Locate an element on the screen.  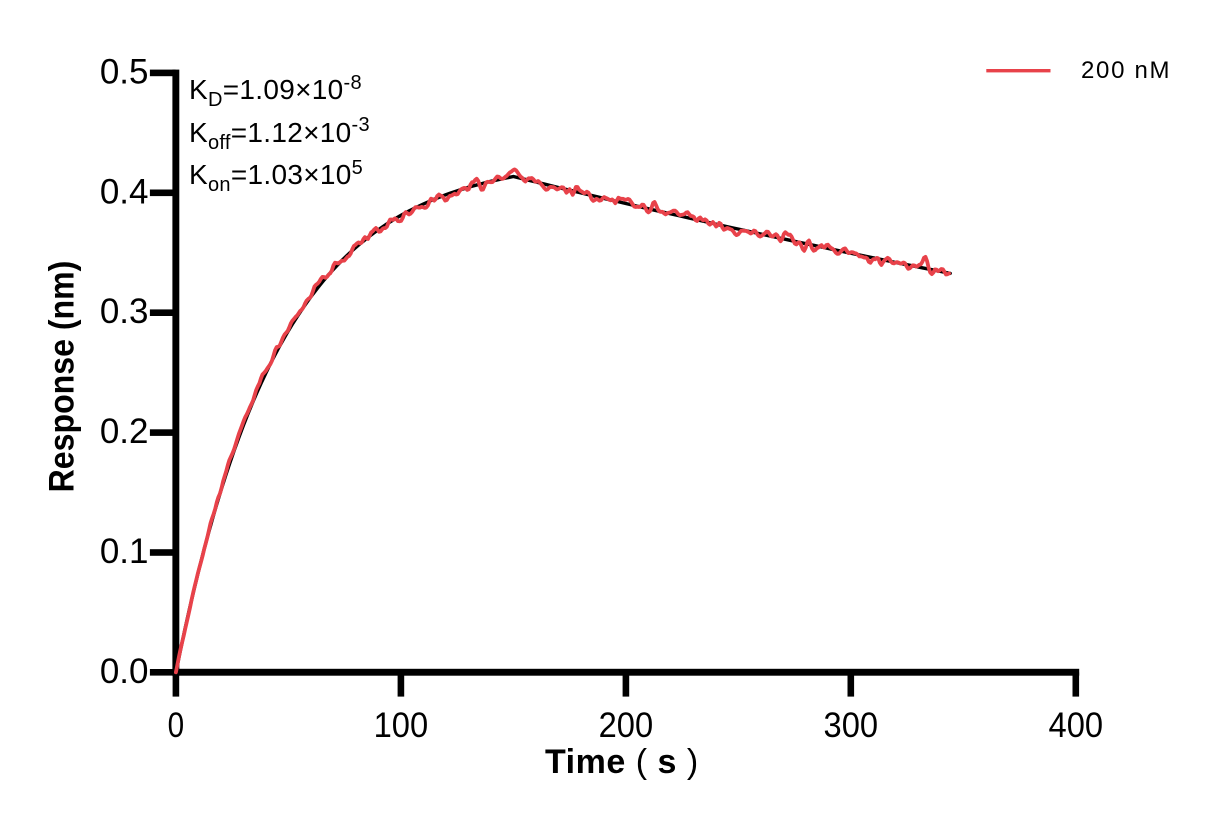
svg-text: 0.1 is located at coordinates (124, 551).